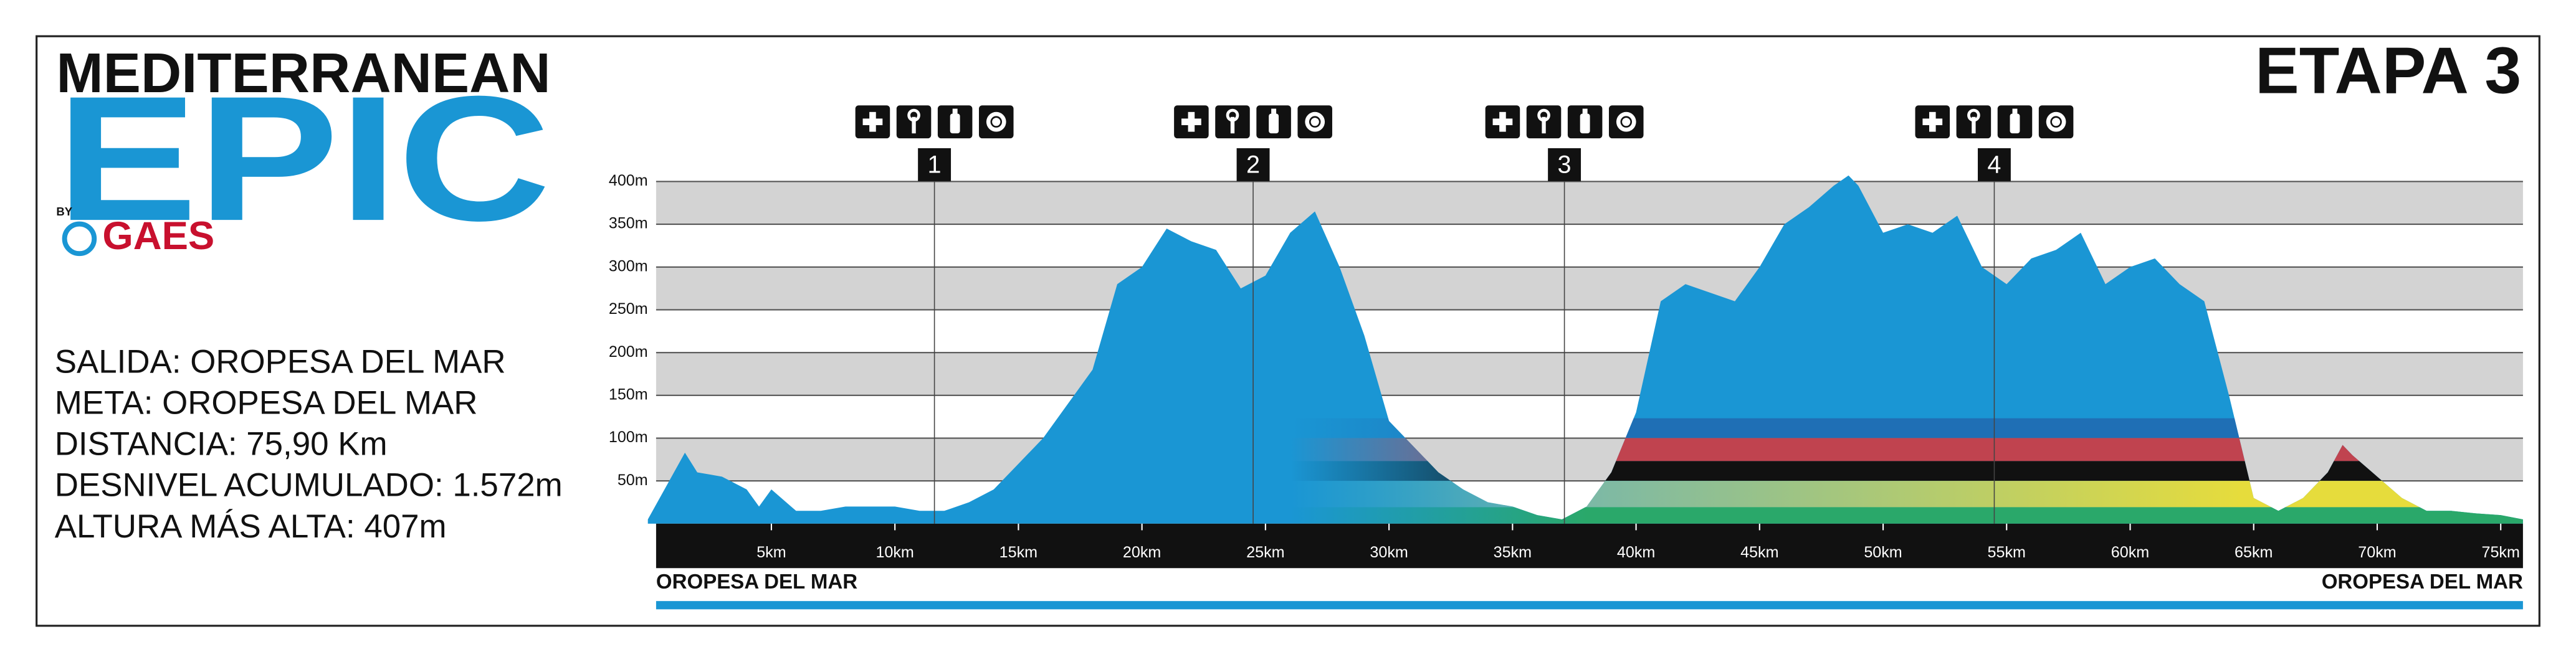 The height and width of the screenshot is (662, 2576). I want to click on y-tick-label: 150m, so click(628, 394).